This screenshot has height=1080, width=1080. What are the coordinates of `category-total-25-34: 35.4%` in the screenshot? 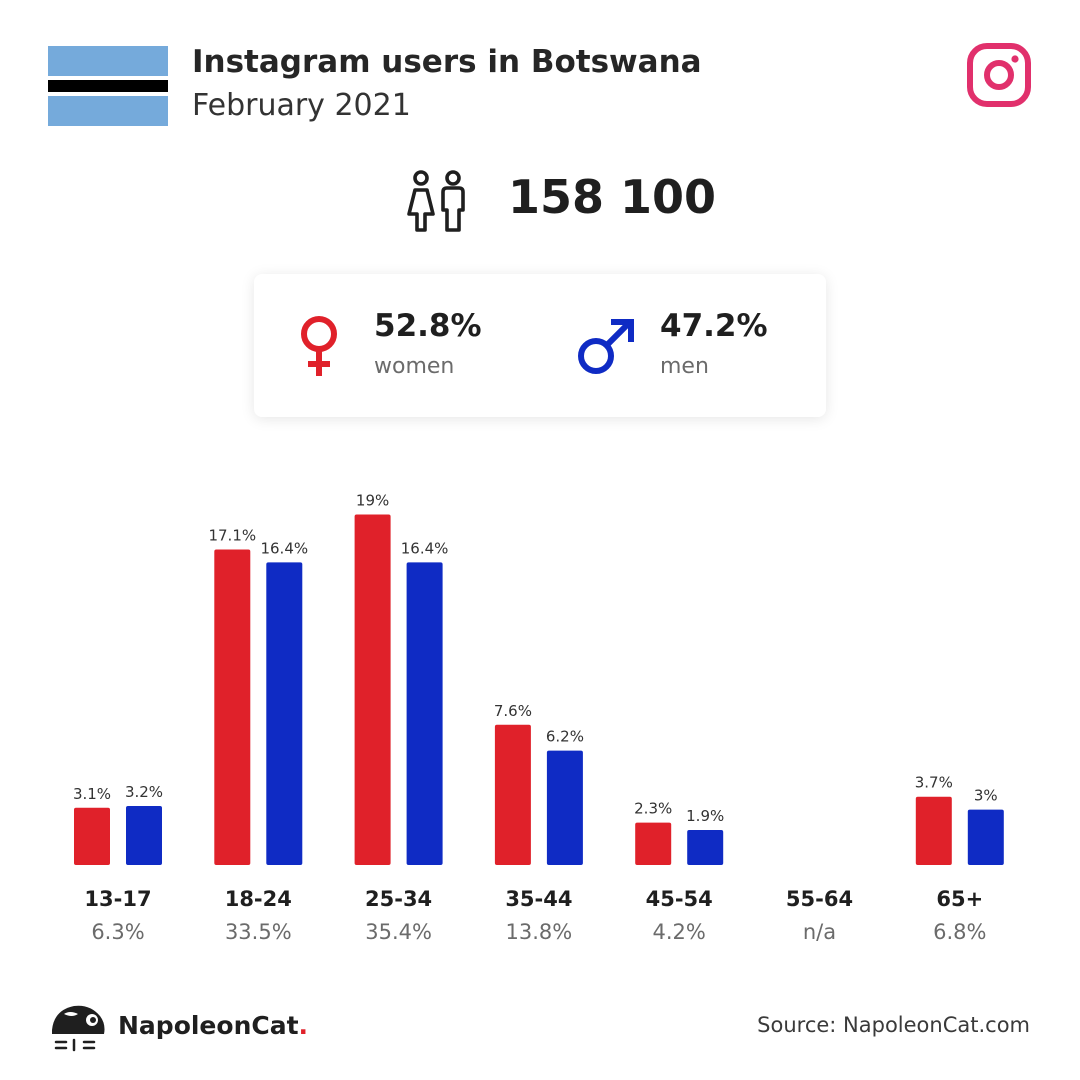 It's located at (398, 932).